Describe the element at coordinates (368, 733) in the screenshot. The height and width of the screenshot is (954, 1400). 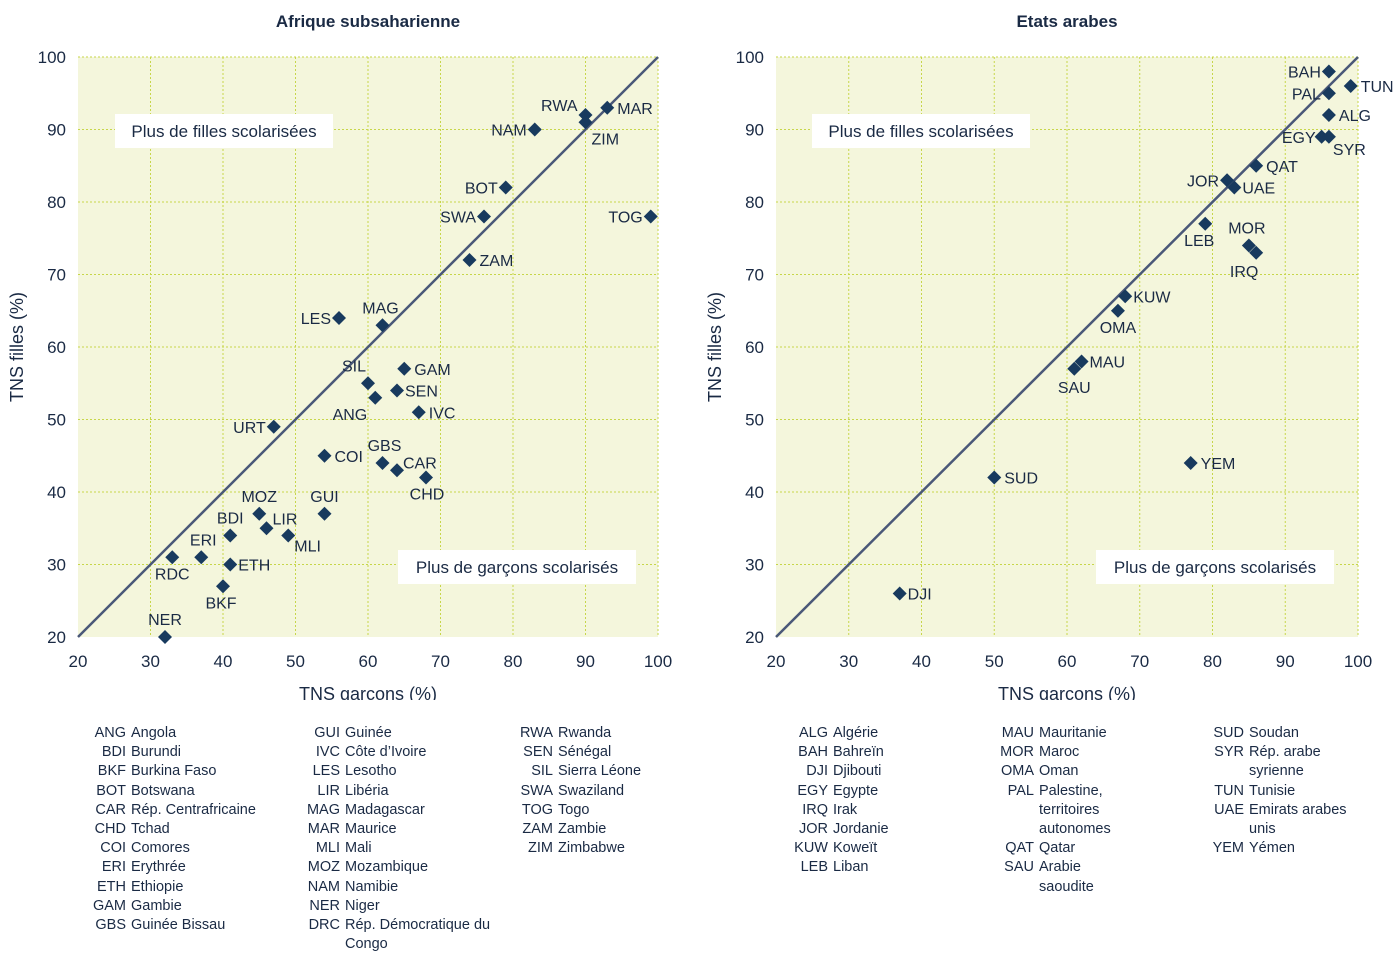
I see `legend-name: Guinée` at that location.